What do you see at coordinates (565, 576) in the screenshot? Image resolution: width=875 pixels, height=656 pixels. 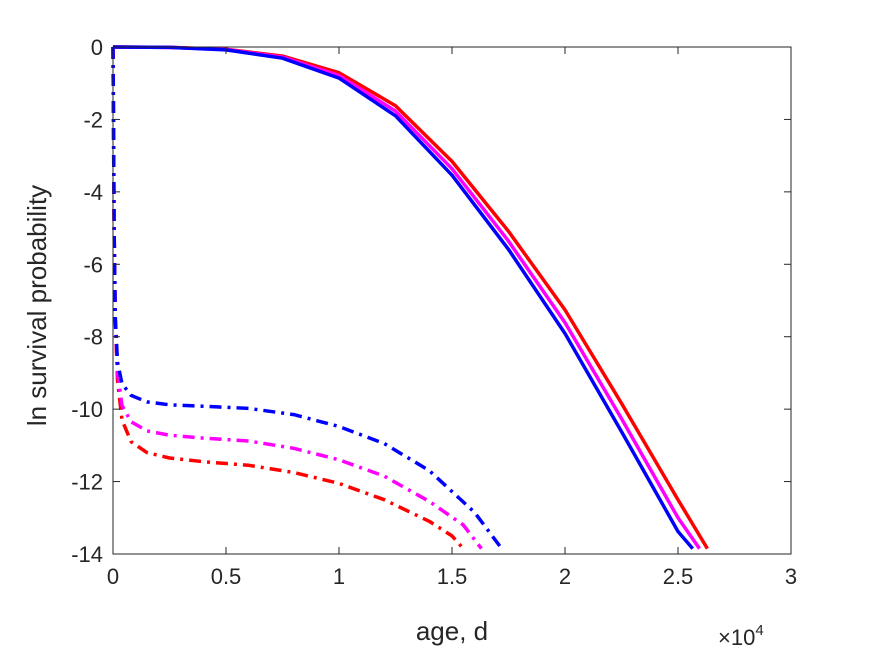 I see `x-tick-label: 2` at bounding box center [565, 576].